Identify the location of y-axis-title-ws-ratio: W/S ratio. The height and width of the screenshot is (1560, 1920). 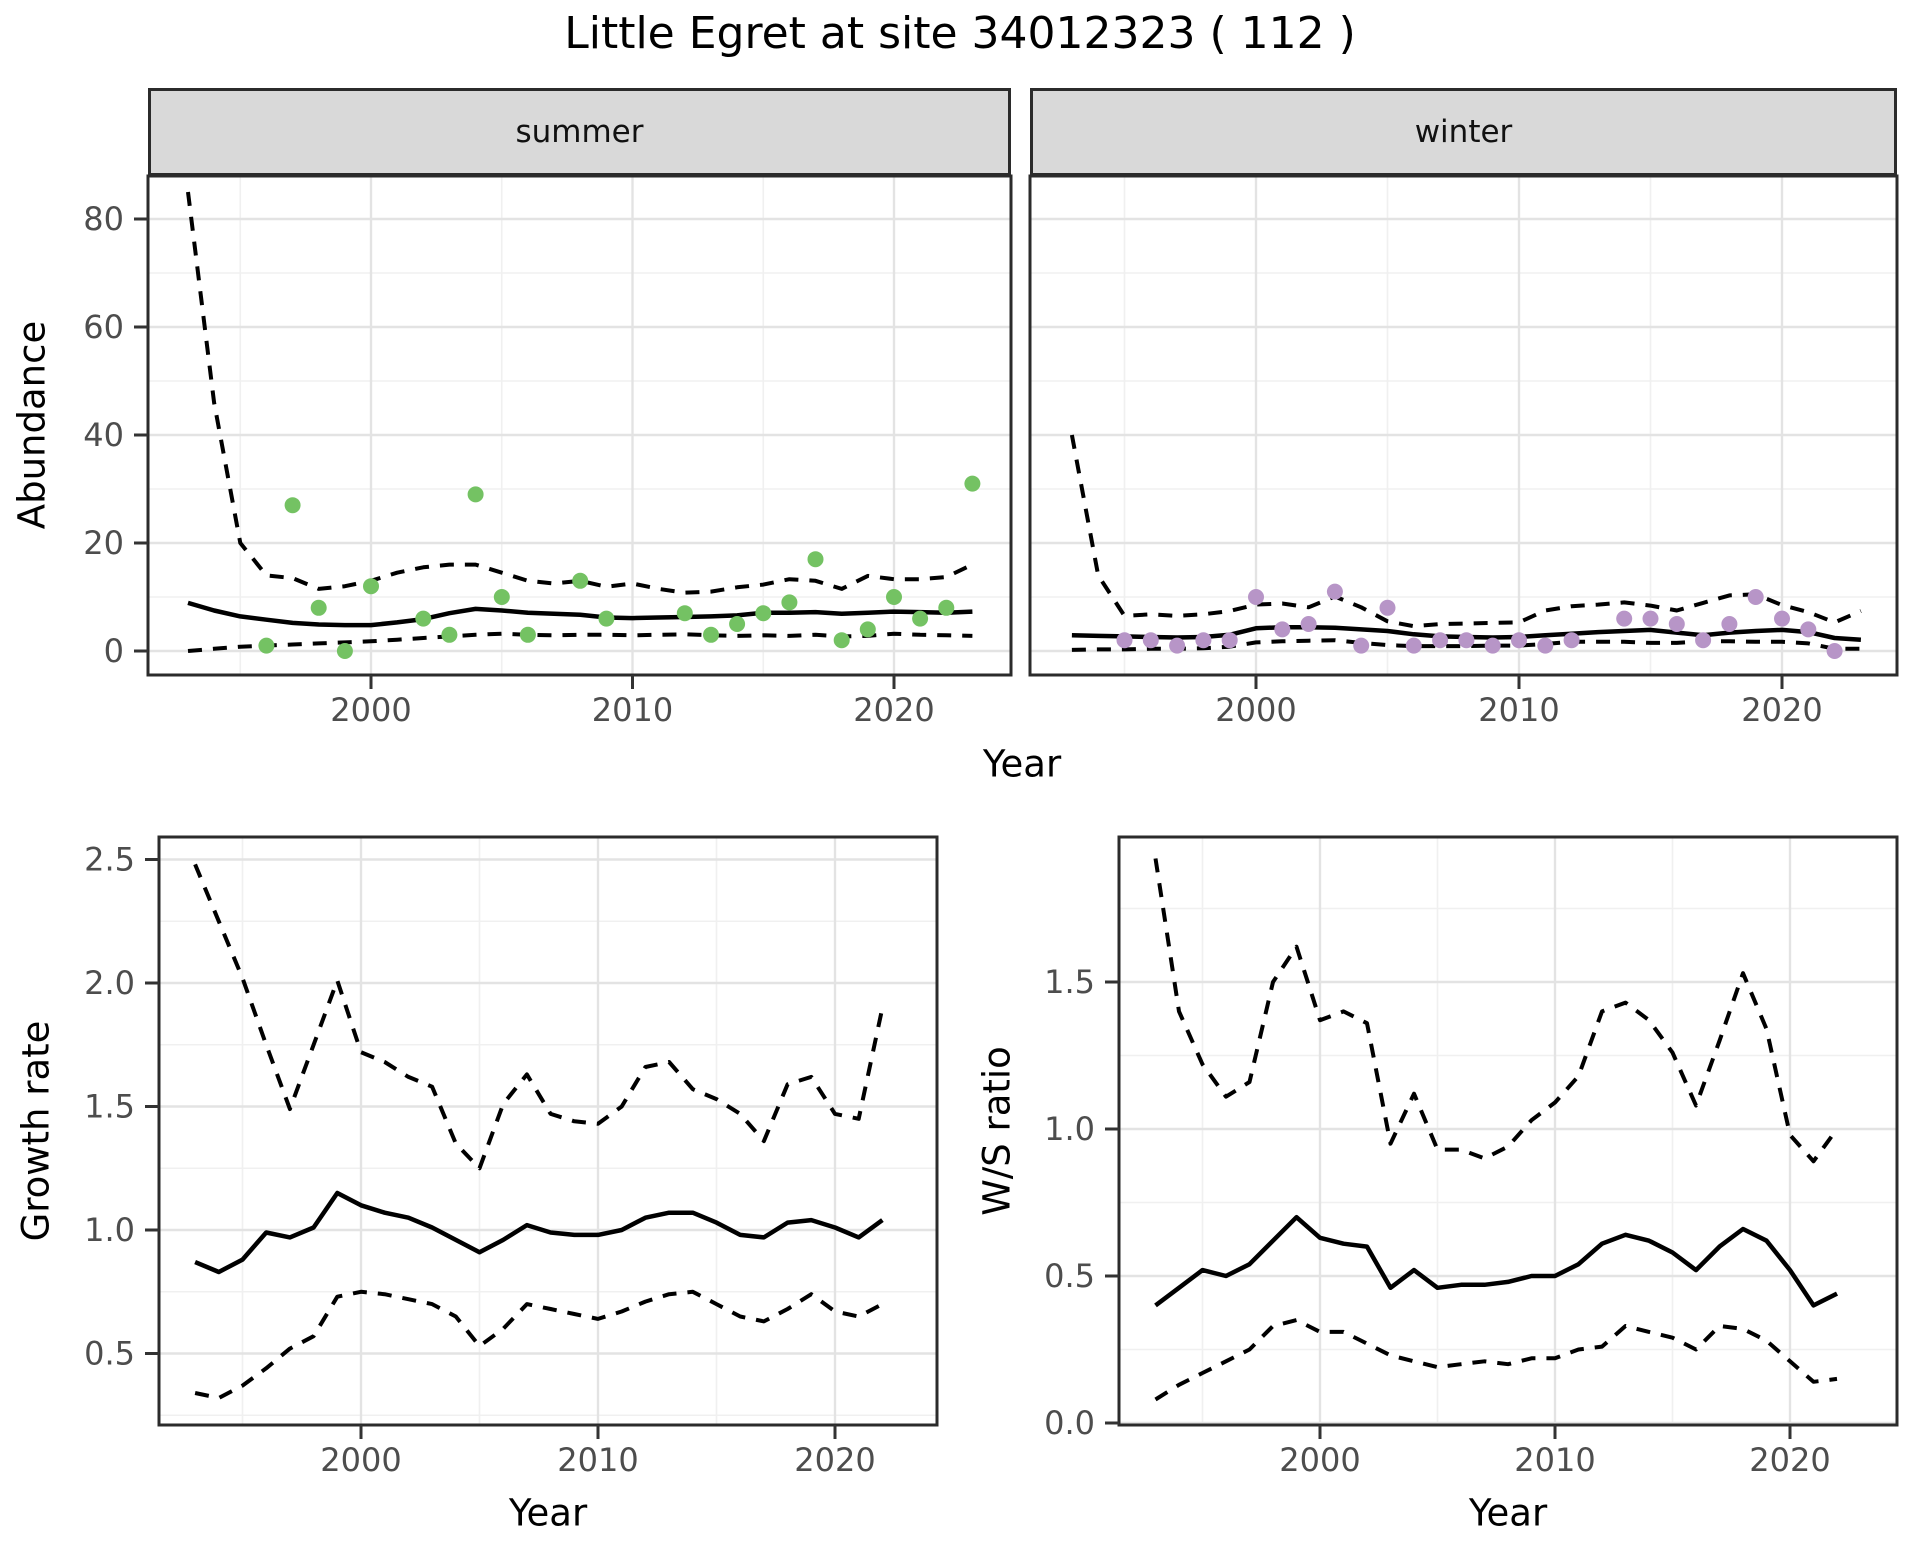
(997, 1131).